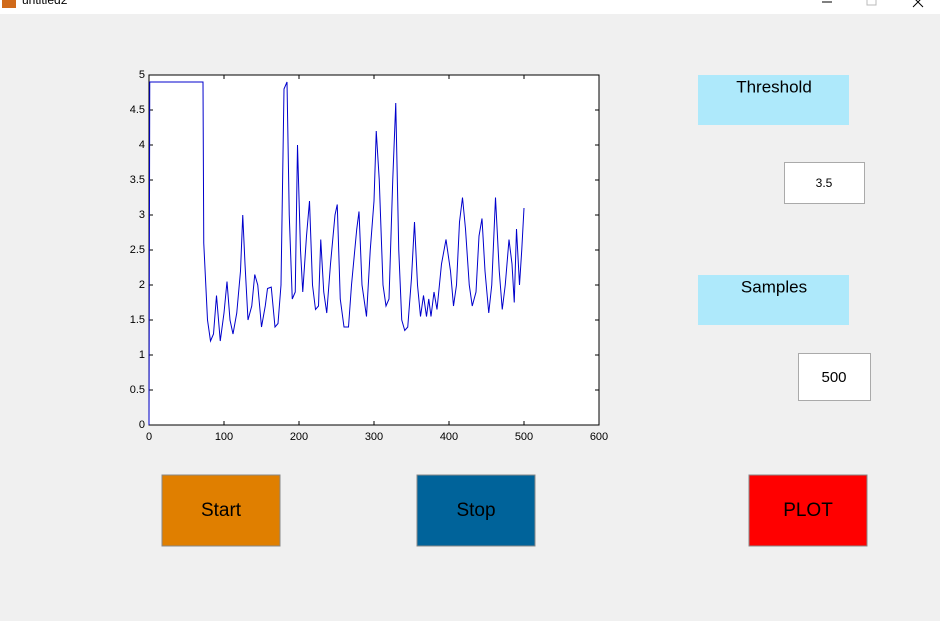 This screenshot has width=940, height=621. What do you see at coordinates (774, 286) in the screenshot?
I see `samples-label: Samples` at bounding box center [774, 286].